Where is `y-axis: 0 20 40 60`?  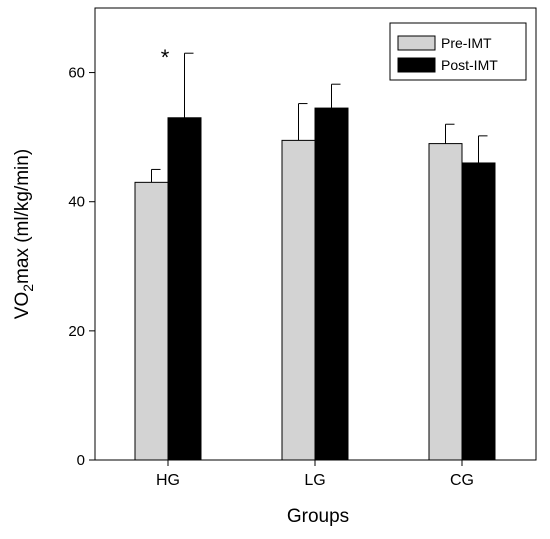 y-axis: 0 20 40 60 is located at coordinates (81, 267).